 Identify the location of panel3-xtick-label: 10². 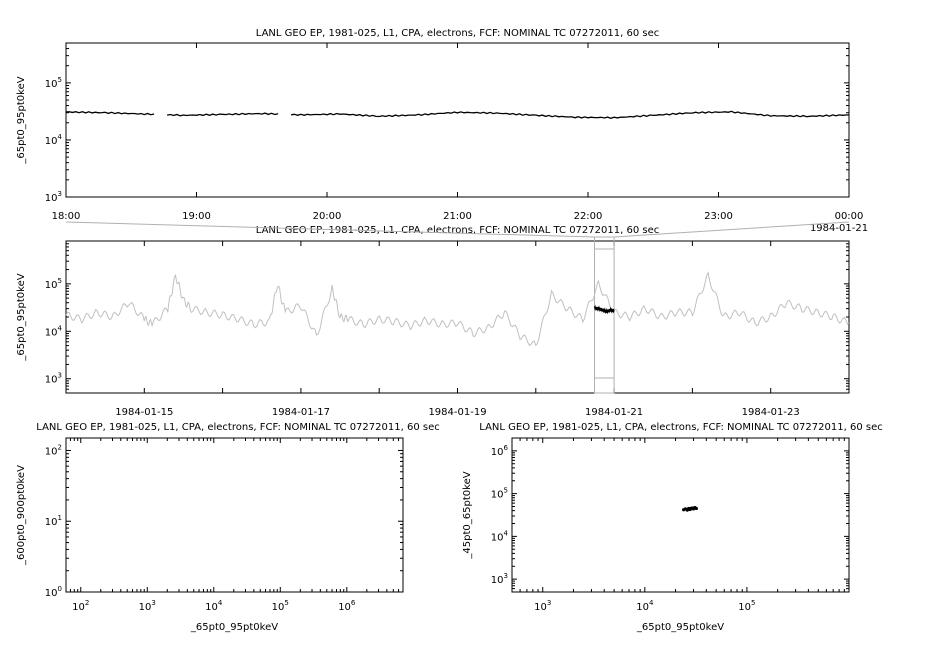
(80, 606).